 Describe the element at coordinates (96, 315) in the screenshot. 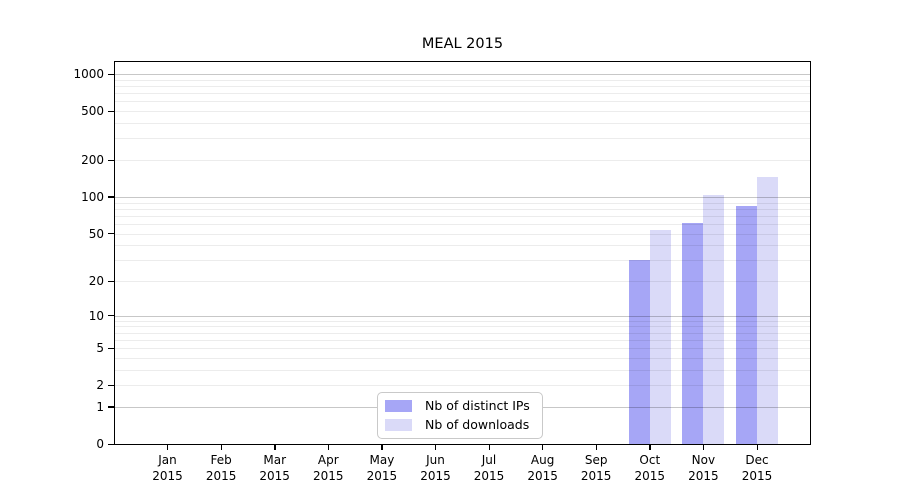

I see `y-tick-label-10: 10` at that location.